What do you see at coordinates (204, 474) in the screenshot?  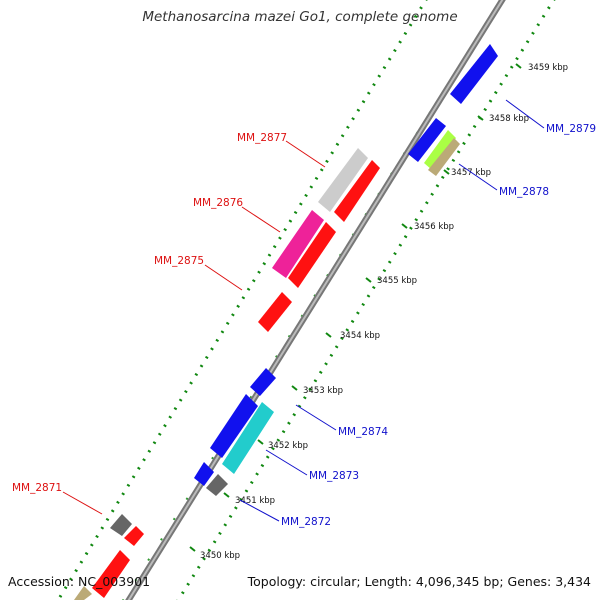 I see `gene-mm2872-blue` at bounding box center [204, 474].